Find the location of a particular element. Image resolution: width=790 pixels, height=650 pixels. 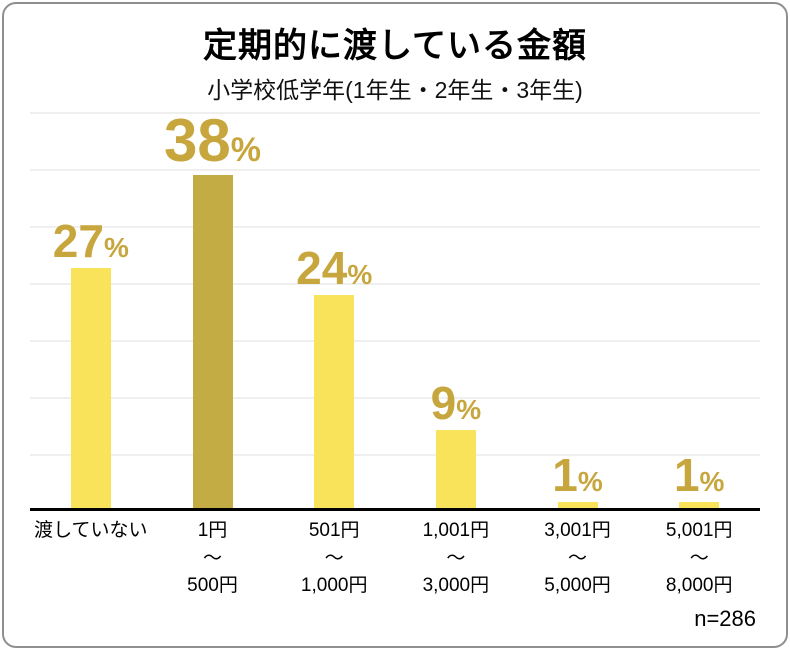

bar-group: 27% is located at coordinates (91, 311).